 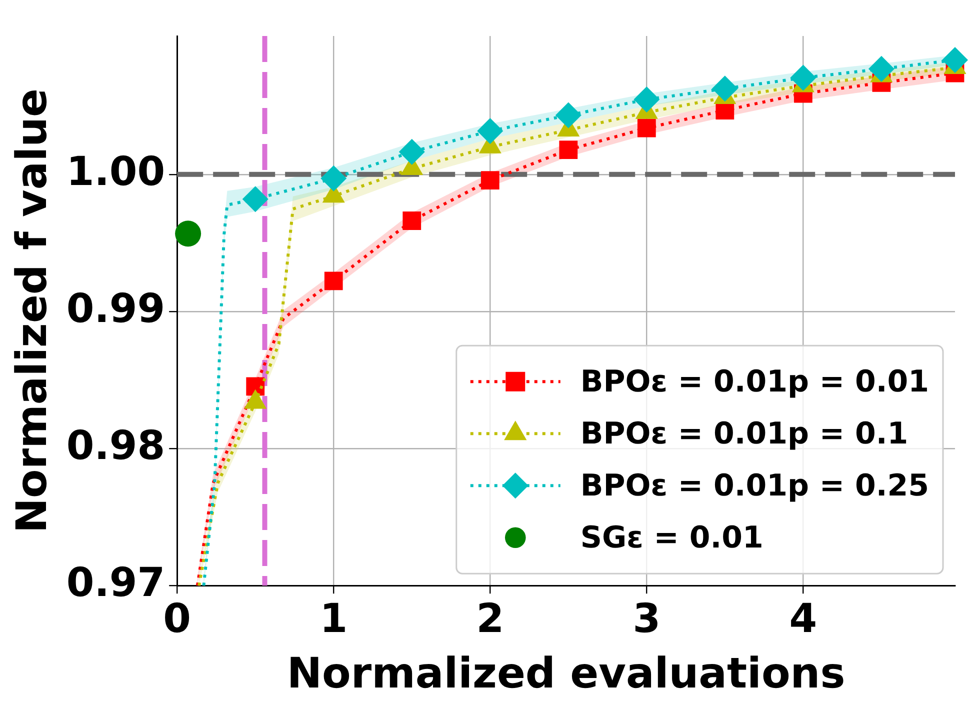 I want to click on legend-label: SGε = 0.01, so click(x=672, y=538).